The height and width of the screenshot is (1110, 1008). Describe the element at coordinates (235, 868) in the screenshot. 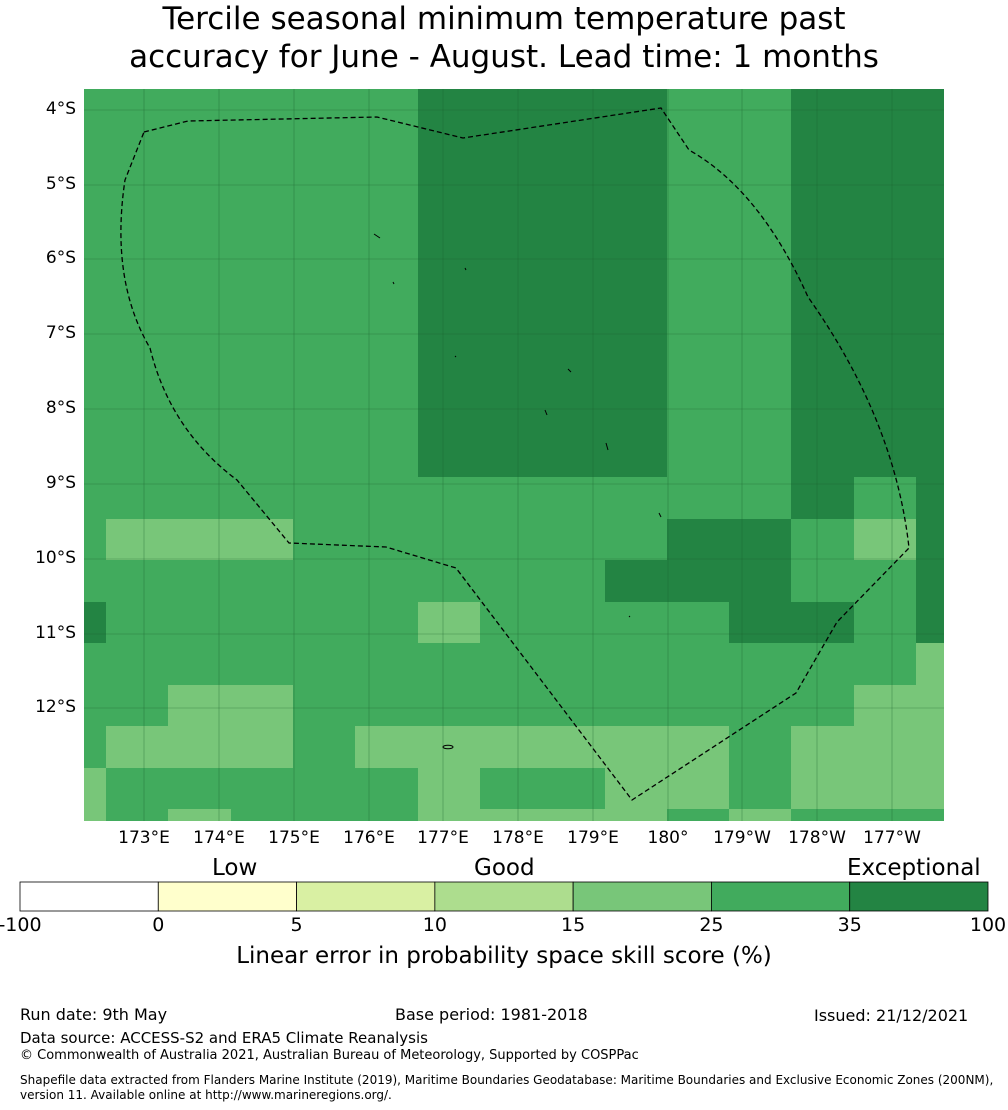

I see `category-low: Low` at that location.